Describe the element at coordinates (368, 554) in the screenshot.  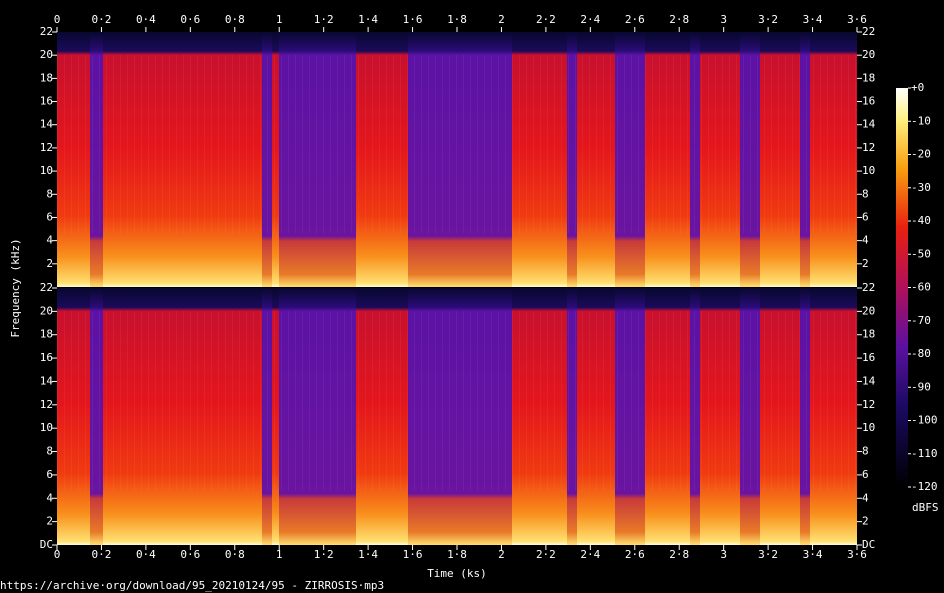
I see `x-tick-label: 1·4` at that location.